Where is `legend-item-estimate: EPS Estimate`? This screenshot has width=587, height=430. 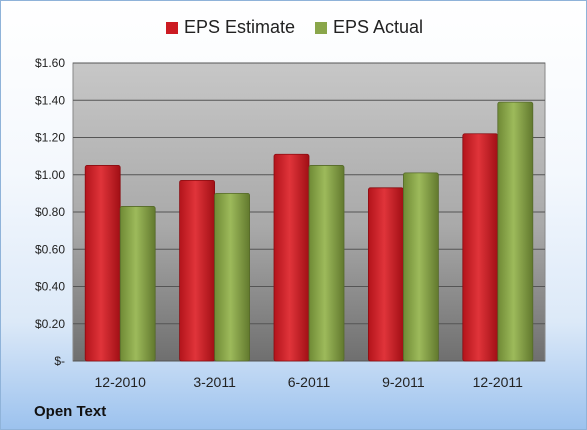
legend-item-estimate: EPS Estimate is located at coordinates (230, 27).